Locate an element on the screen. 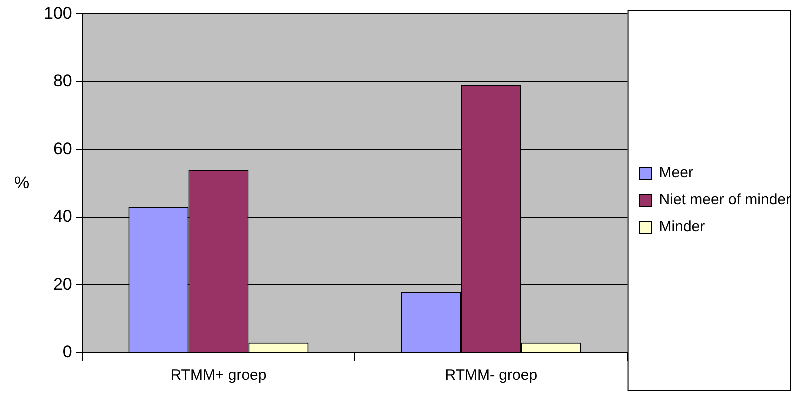 The height and width of the screenshot is (401, 801). y-axis-title: % is located at coordinates (22, 182).